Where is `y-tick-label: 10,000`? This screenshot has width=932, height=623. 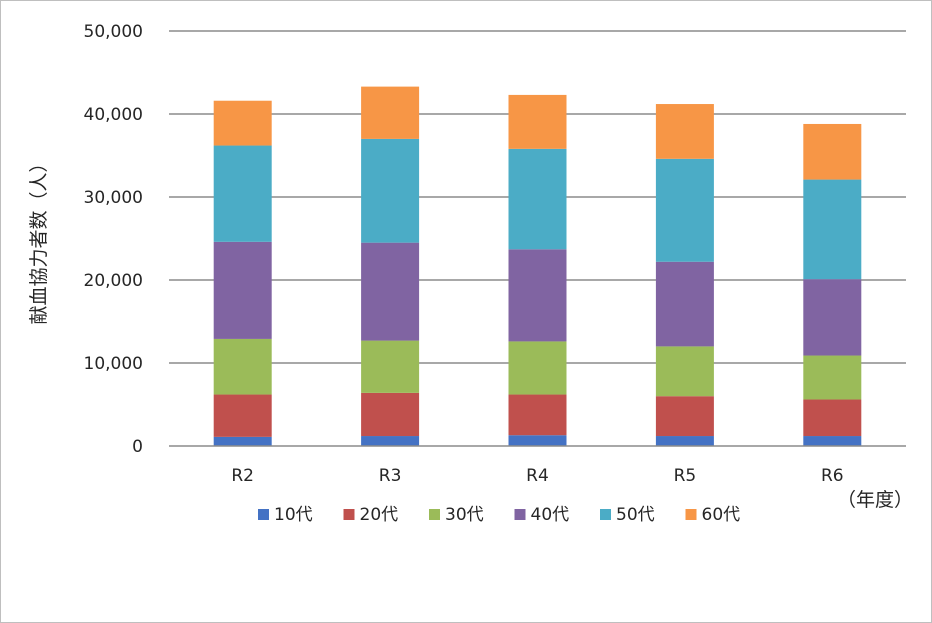 y-tick-label: 10,000 is located at coordinates (113, 364).